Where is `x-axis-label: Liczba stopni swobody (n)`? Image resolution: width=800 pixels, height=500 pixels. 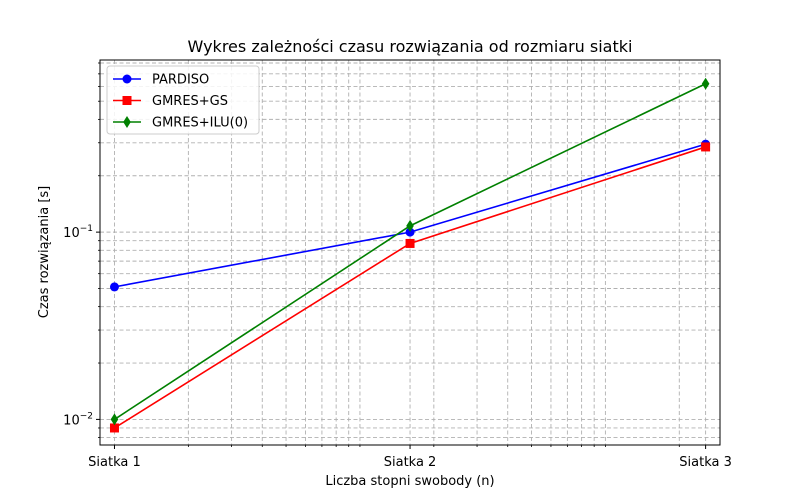
x-axis-label: Liczba stopni swobody (n) is located at coordinates (409, 481).